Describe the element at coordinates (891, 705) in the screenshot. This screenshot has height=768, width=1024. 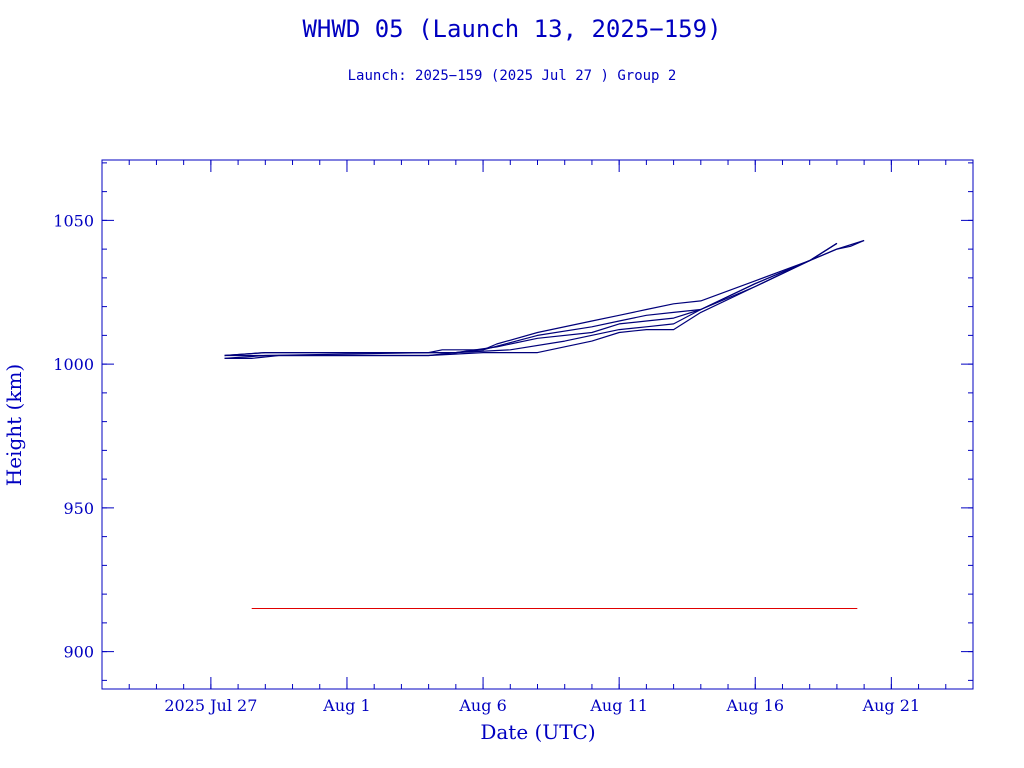
I see `x-tick-label: Aug 21` at that location.